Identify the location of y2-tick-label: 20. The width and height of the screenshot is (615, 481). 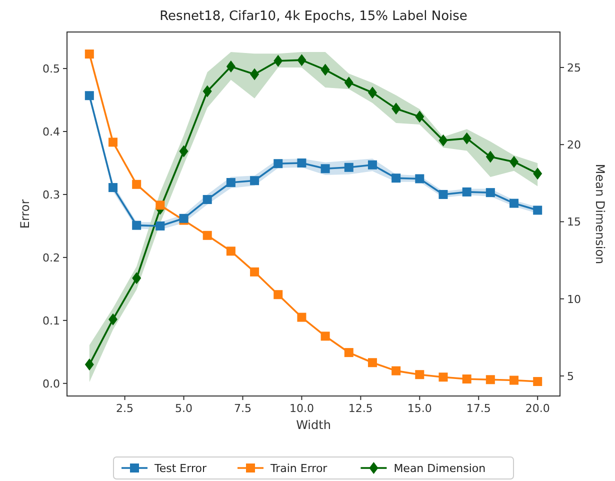
(574, 145).